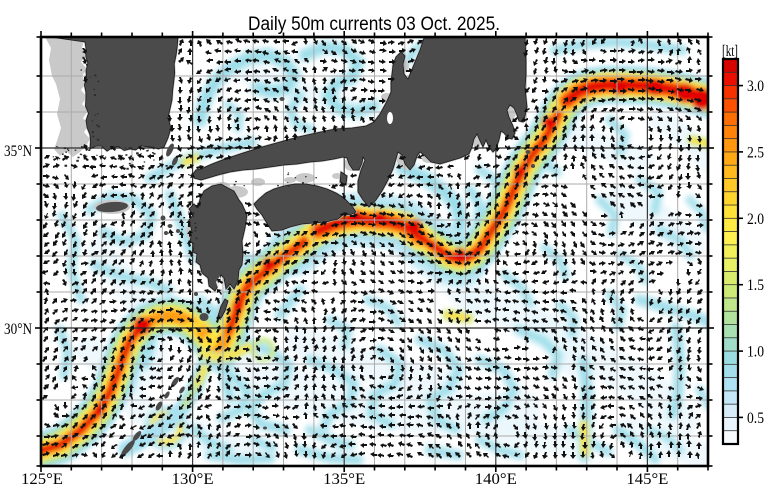 The height and width of the screenshot is (496, 770). I want to click on svg-text: 2.0, so click(755, 219).